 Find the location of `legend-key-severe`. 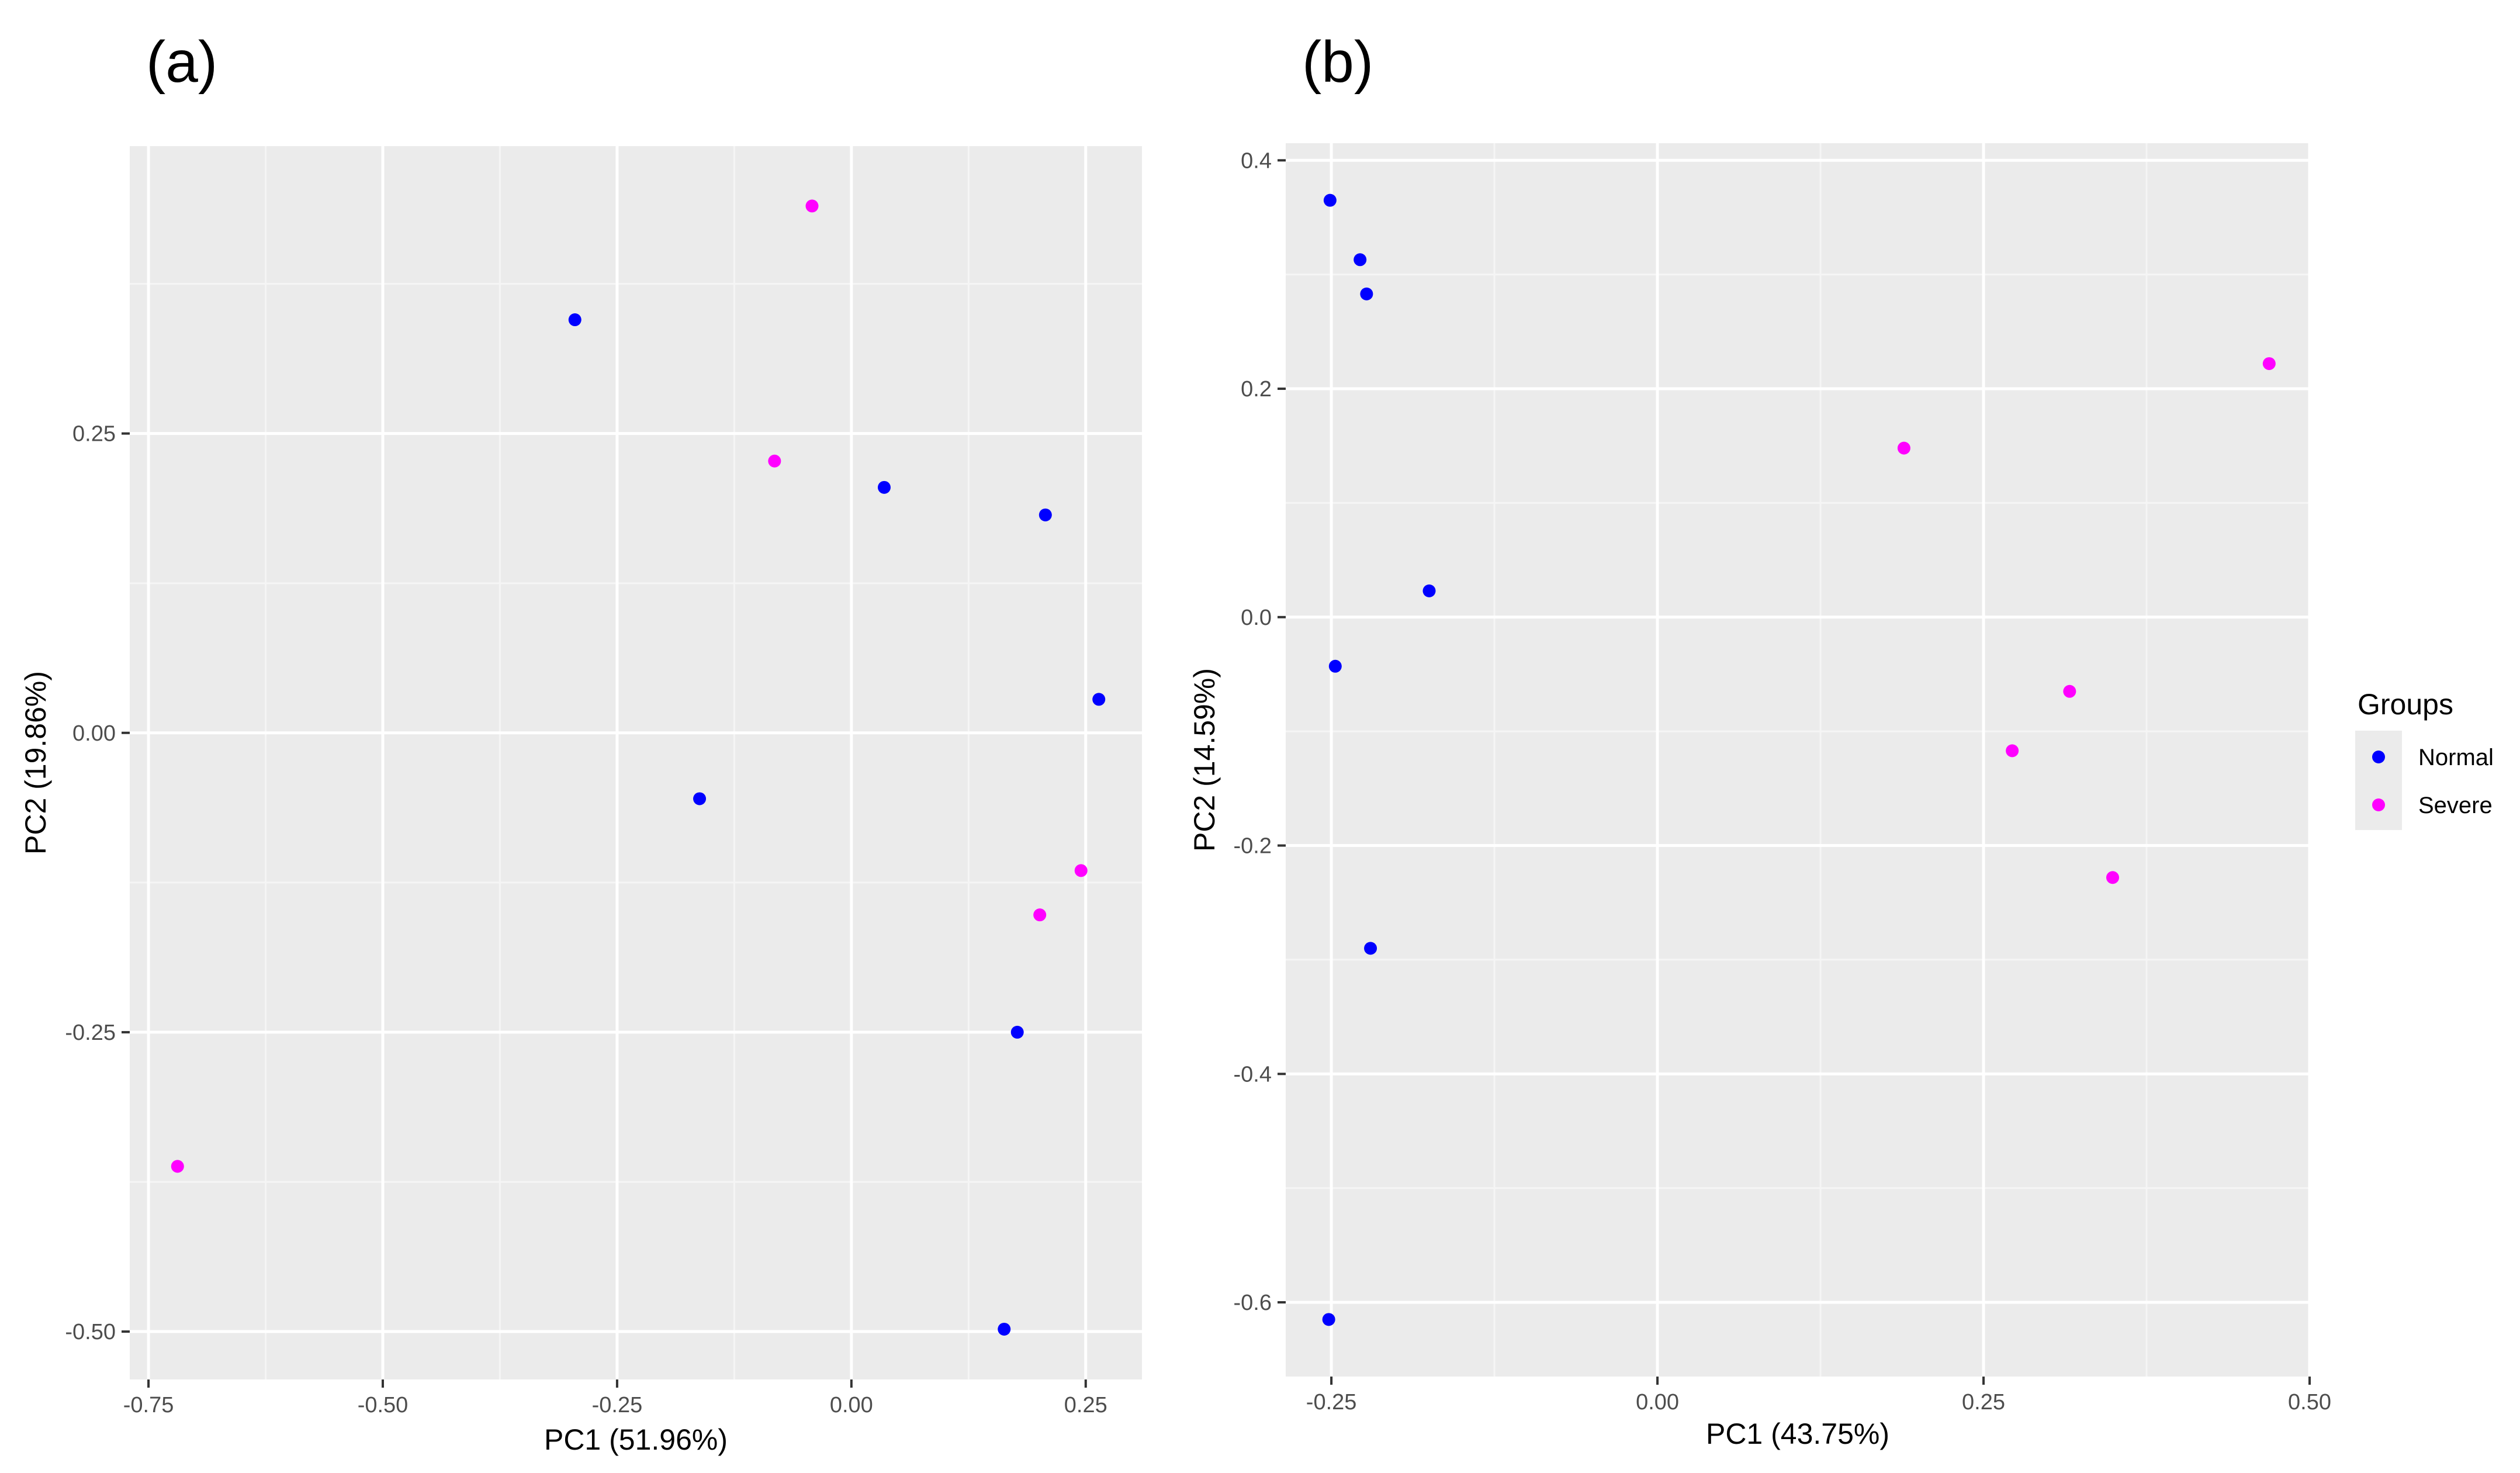

legend-key-severe is located at coordinates (2378, 804).